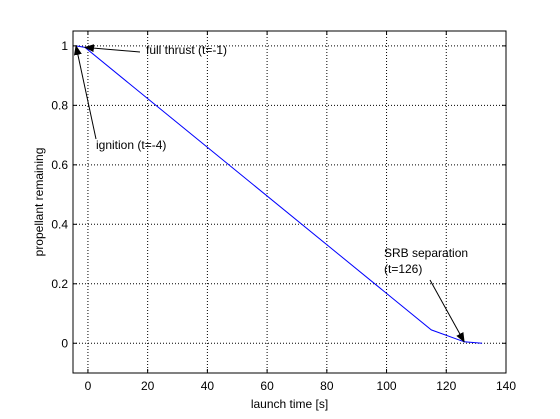 The width and height of the screenshot is (560, 419). Describe the element at coordinates (426, 253) in the screenshot. I see `annotation-text: SRB separation` at that location.